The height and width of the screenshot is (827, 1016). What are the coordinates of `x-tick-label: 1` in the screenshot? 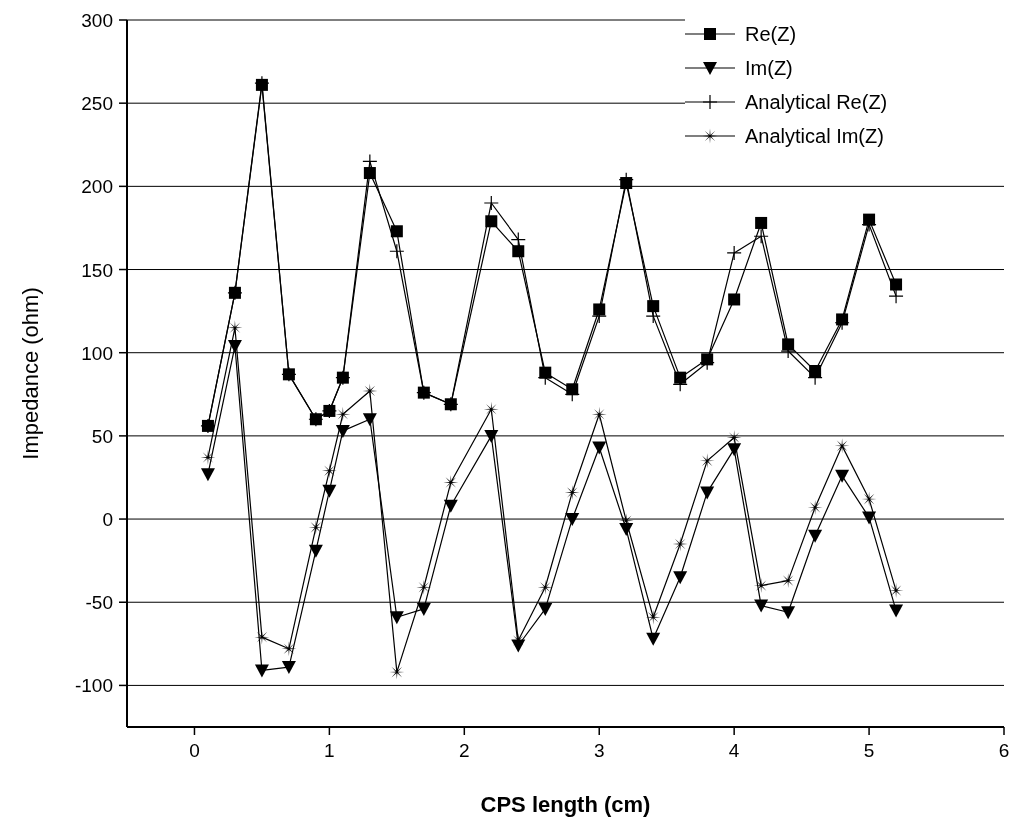 It's located at (329, 750).